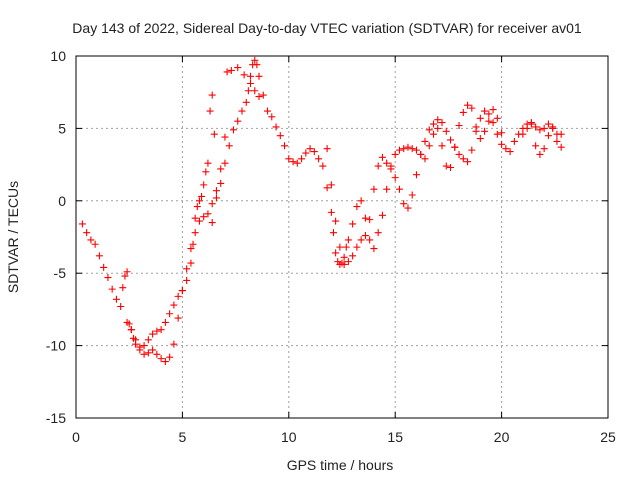 The width and height of the screenshot is (640, 480). Describe the element at coordinates (76, 437) in the screenshot. I see `x-tick-label: 0` at that location.